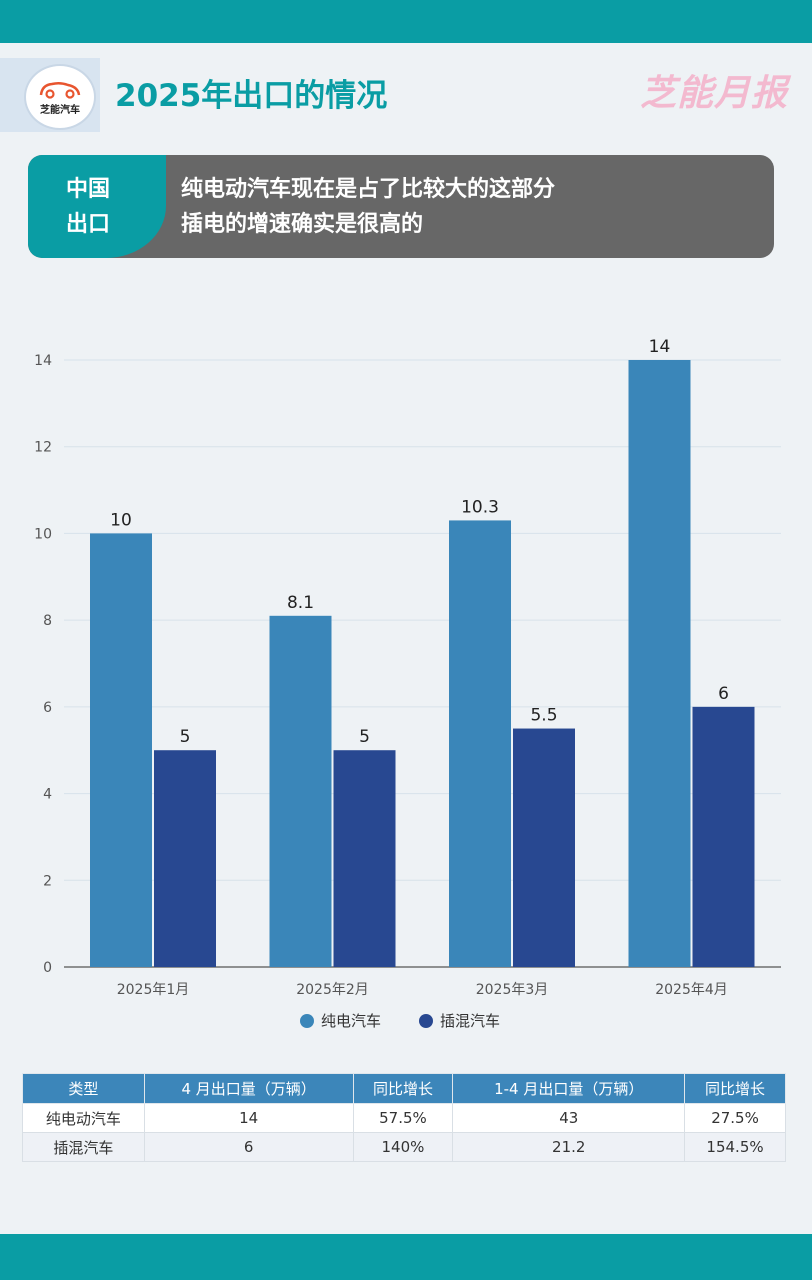 This screenshot has height=1280, width=812. Describe the element at coordinates (569, 1088) in the screenshot. I see `table-header-ytd-volume: 1-4 月出口量（万辆）` at that location.